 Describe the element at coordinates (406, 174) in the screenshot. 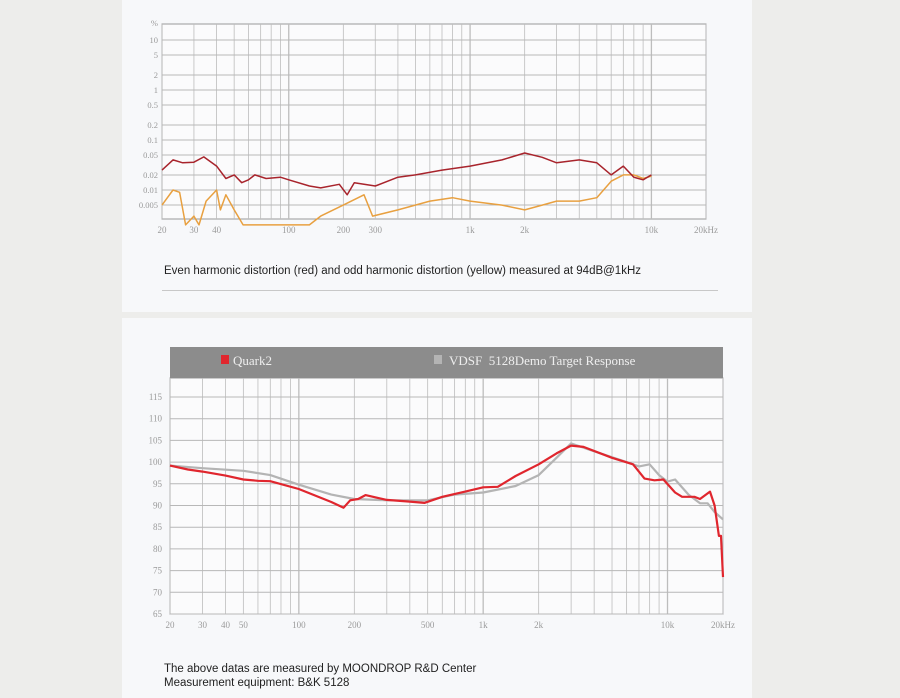

I see `series-line-even-harmonic-distortion` at that location.